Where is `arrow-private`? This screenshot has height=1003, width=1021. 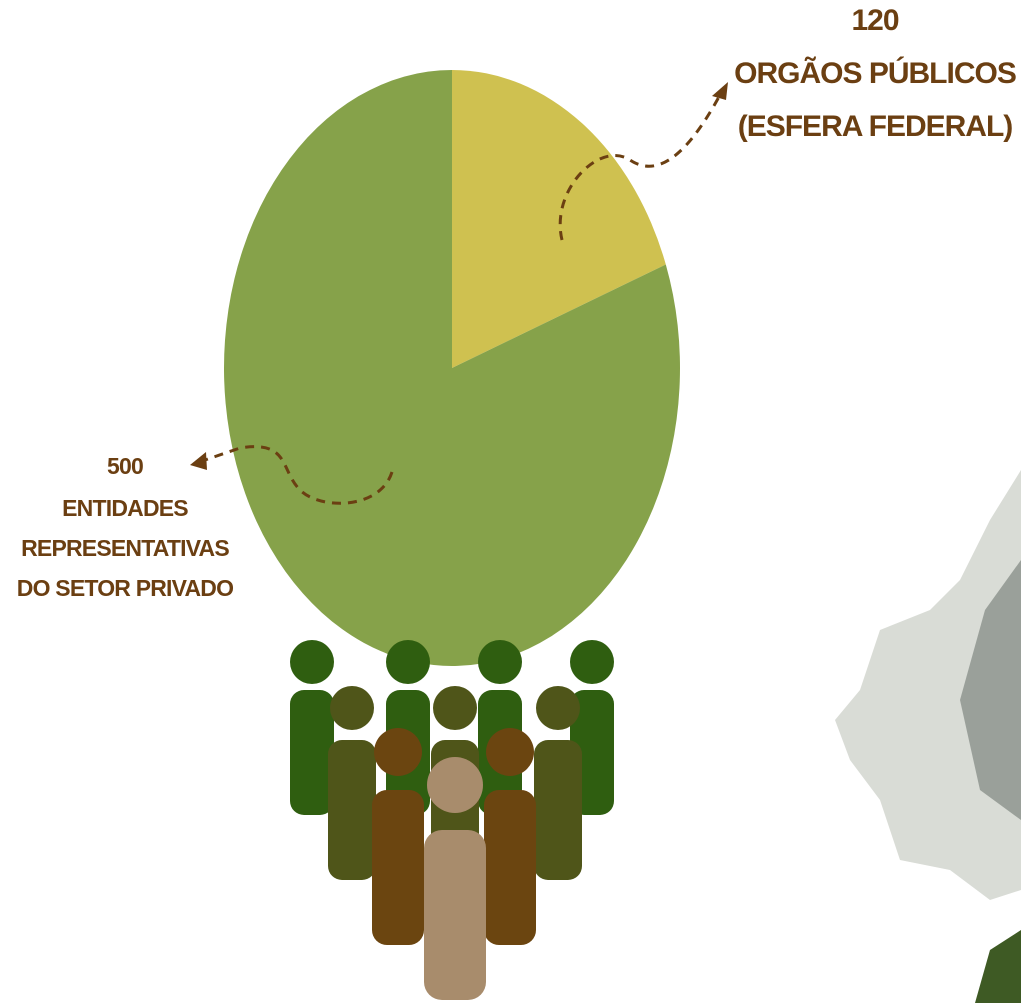
arrow-private is located at coordinates (299, 475).